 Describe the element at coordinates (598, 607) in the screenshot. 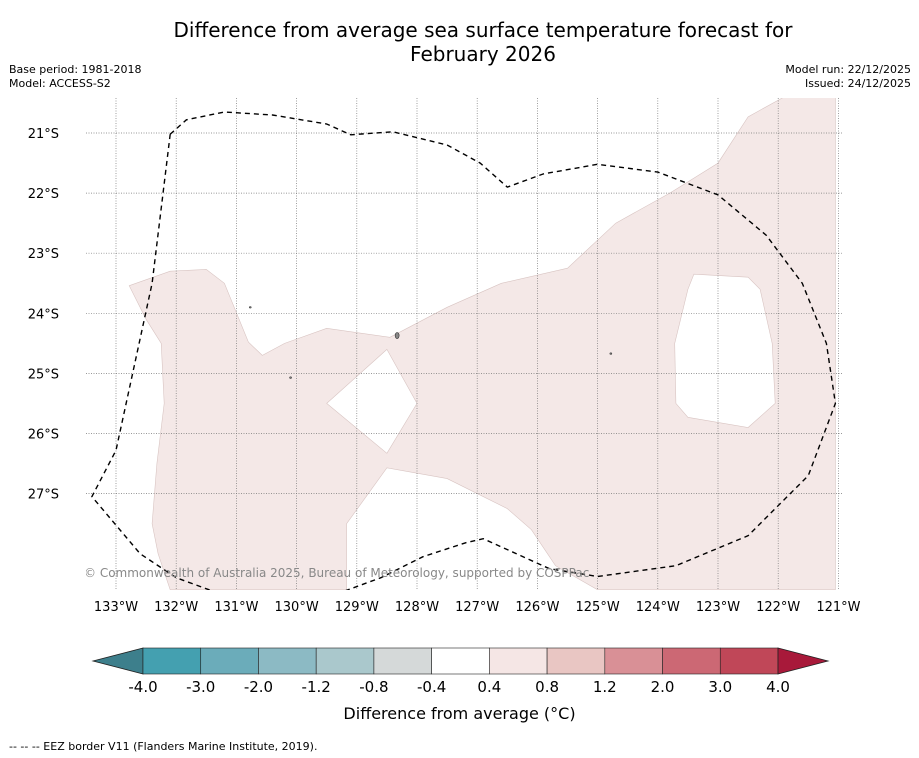

I see `longitude-label: 125°W` at that location.